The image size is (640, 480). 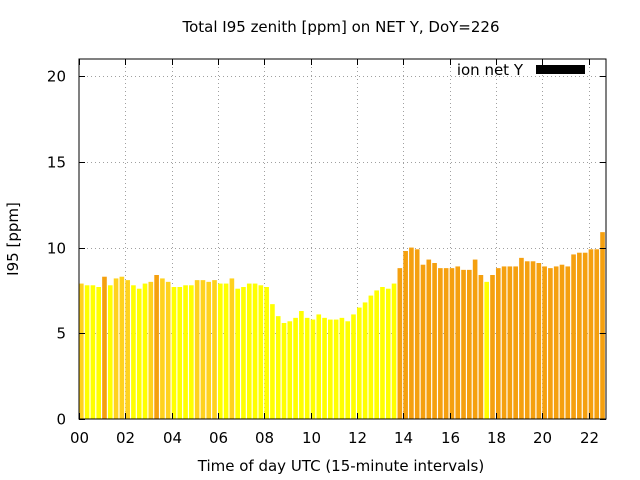 I want to click on y-tick-label: 20, so click(x=56, y=77).